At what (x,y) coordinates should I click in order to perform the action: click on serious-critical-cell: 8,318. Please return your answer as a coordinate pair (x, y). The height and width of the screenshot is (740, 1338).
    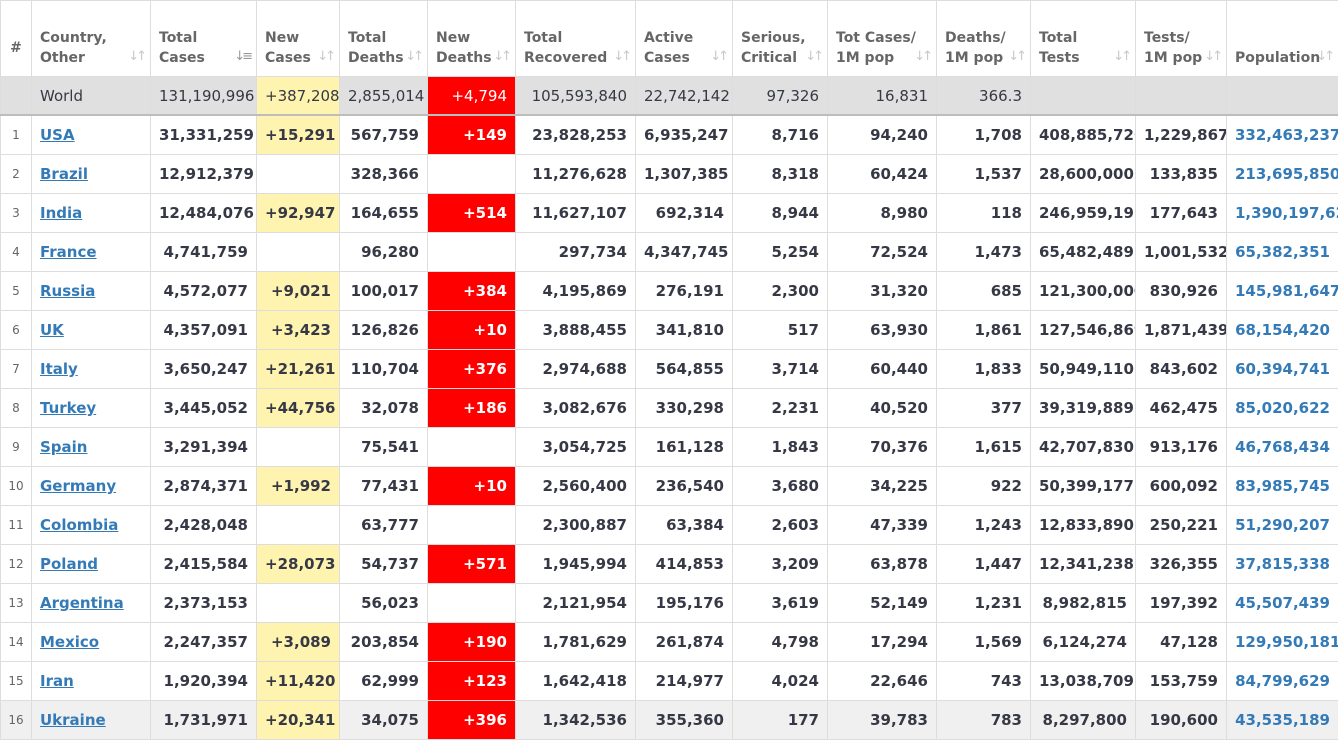
    Looking at the image, I should click on (780, 174).